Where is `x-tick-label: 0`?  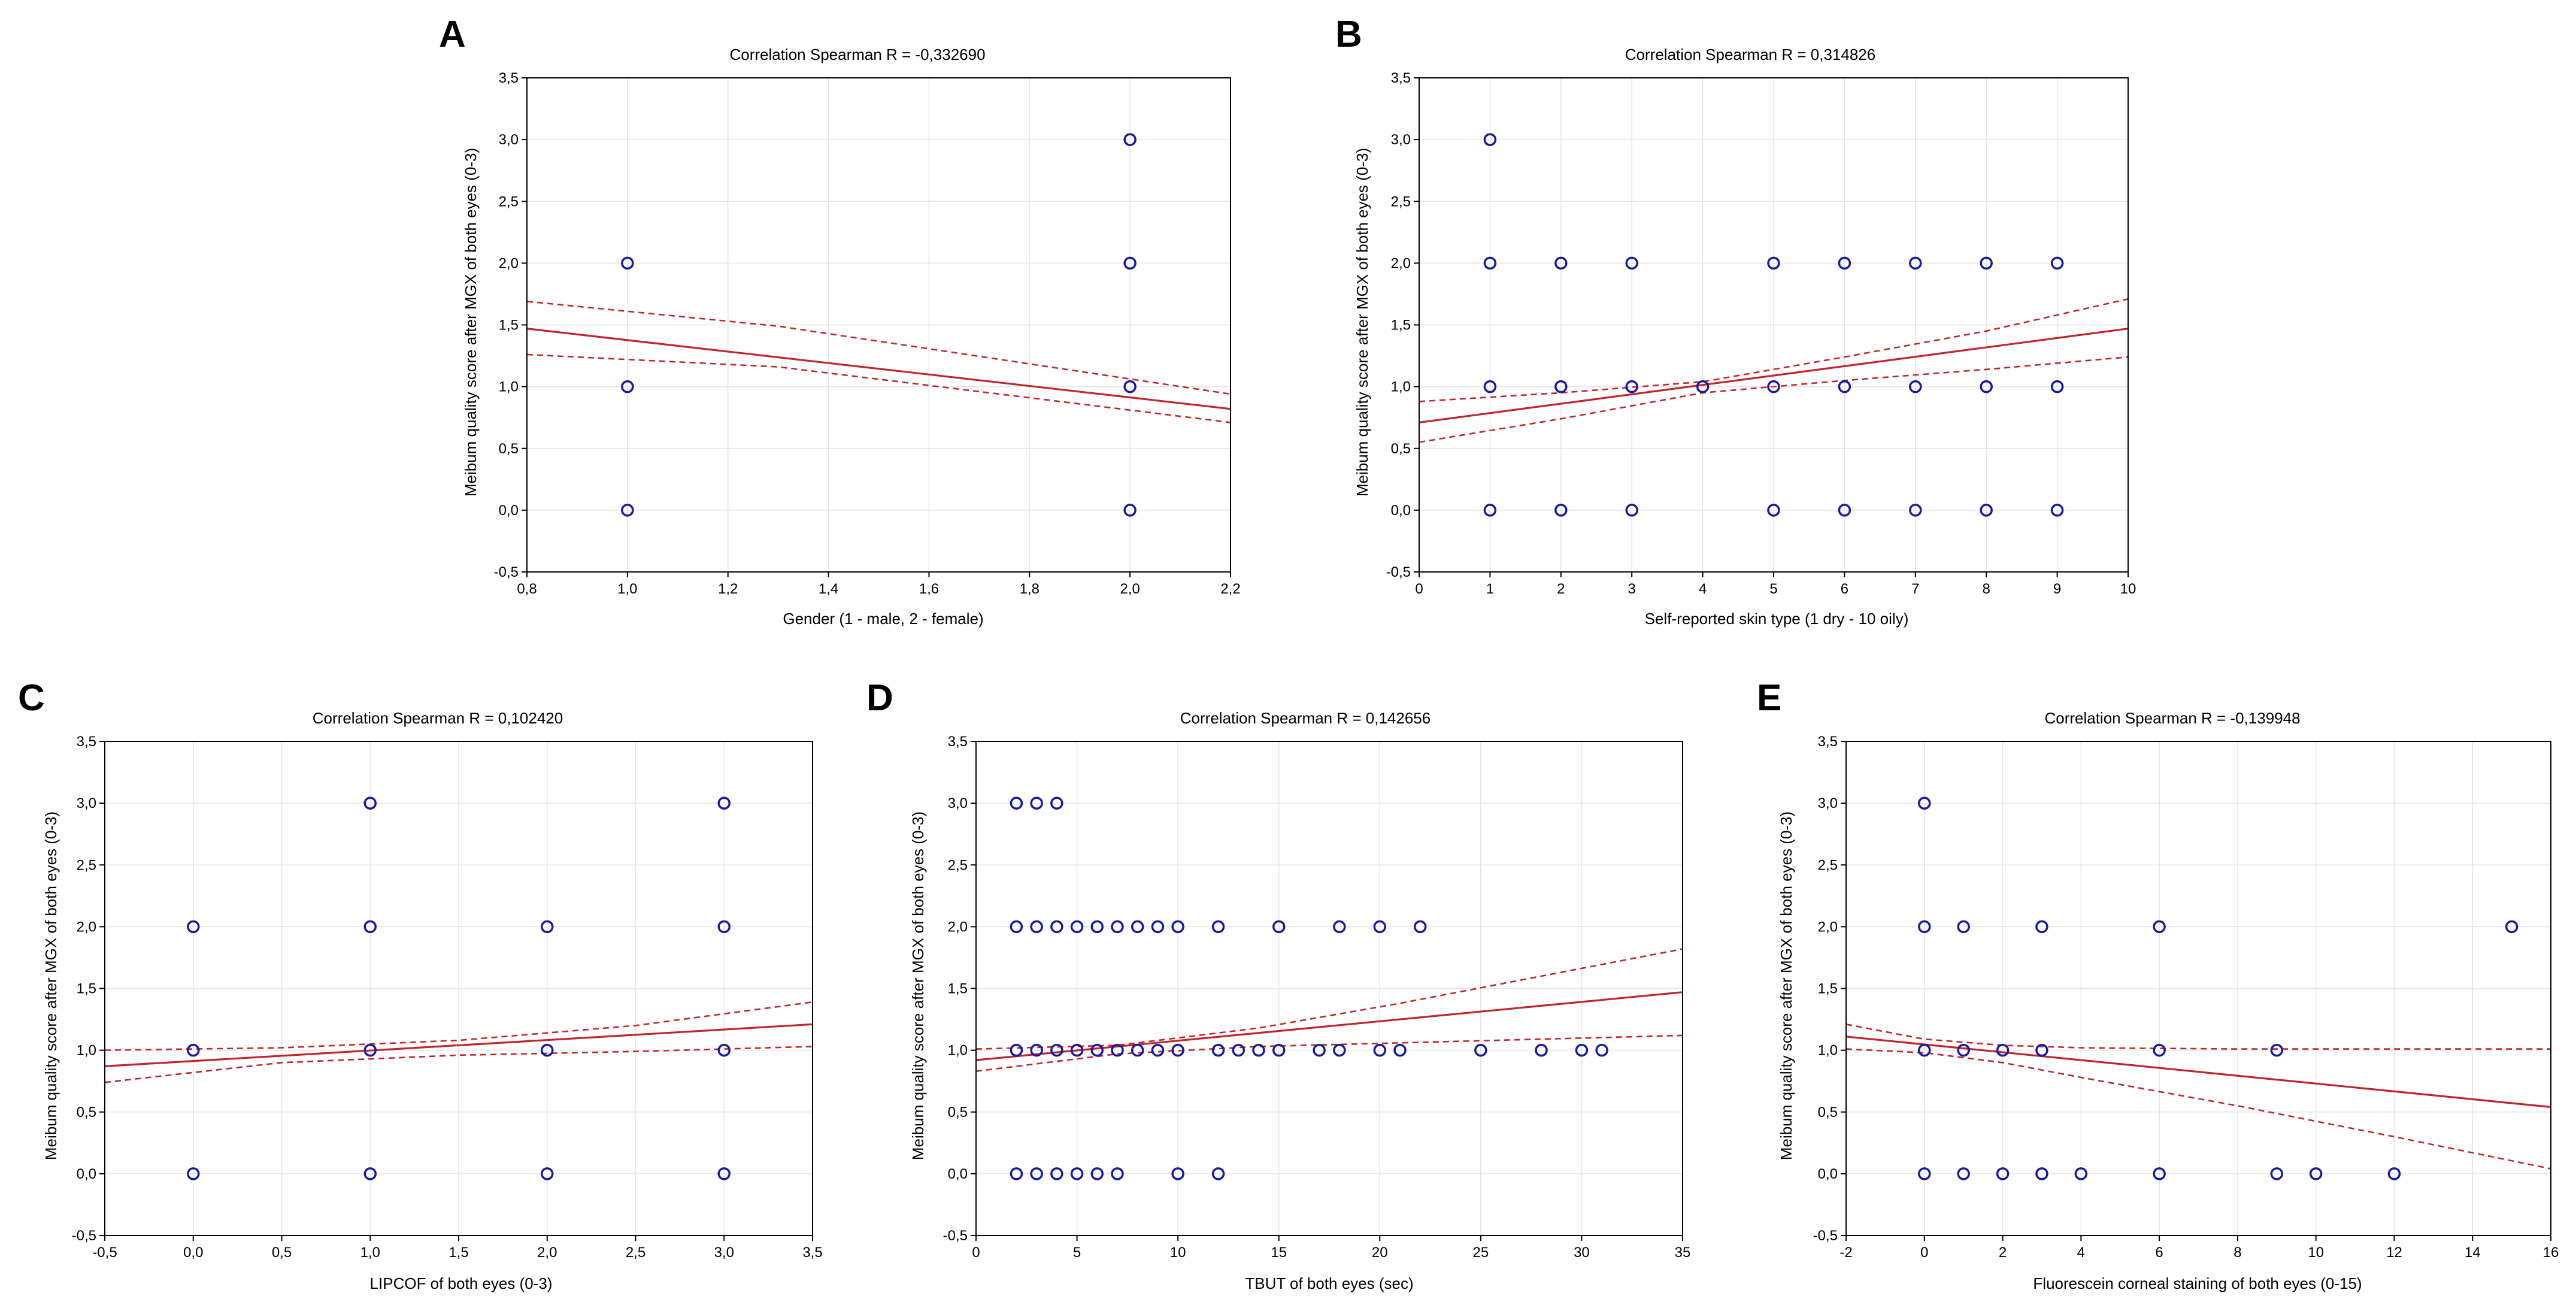 x-tick-label: 0 is located at coordinates (1419, 589).